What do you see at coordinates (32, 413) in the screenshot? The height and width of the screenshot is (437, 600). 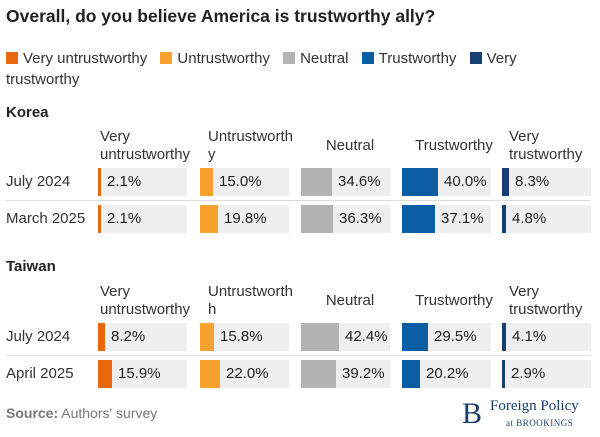 I see `source-label: Source:` at bounding box center [32, 413].